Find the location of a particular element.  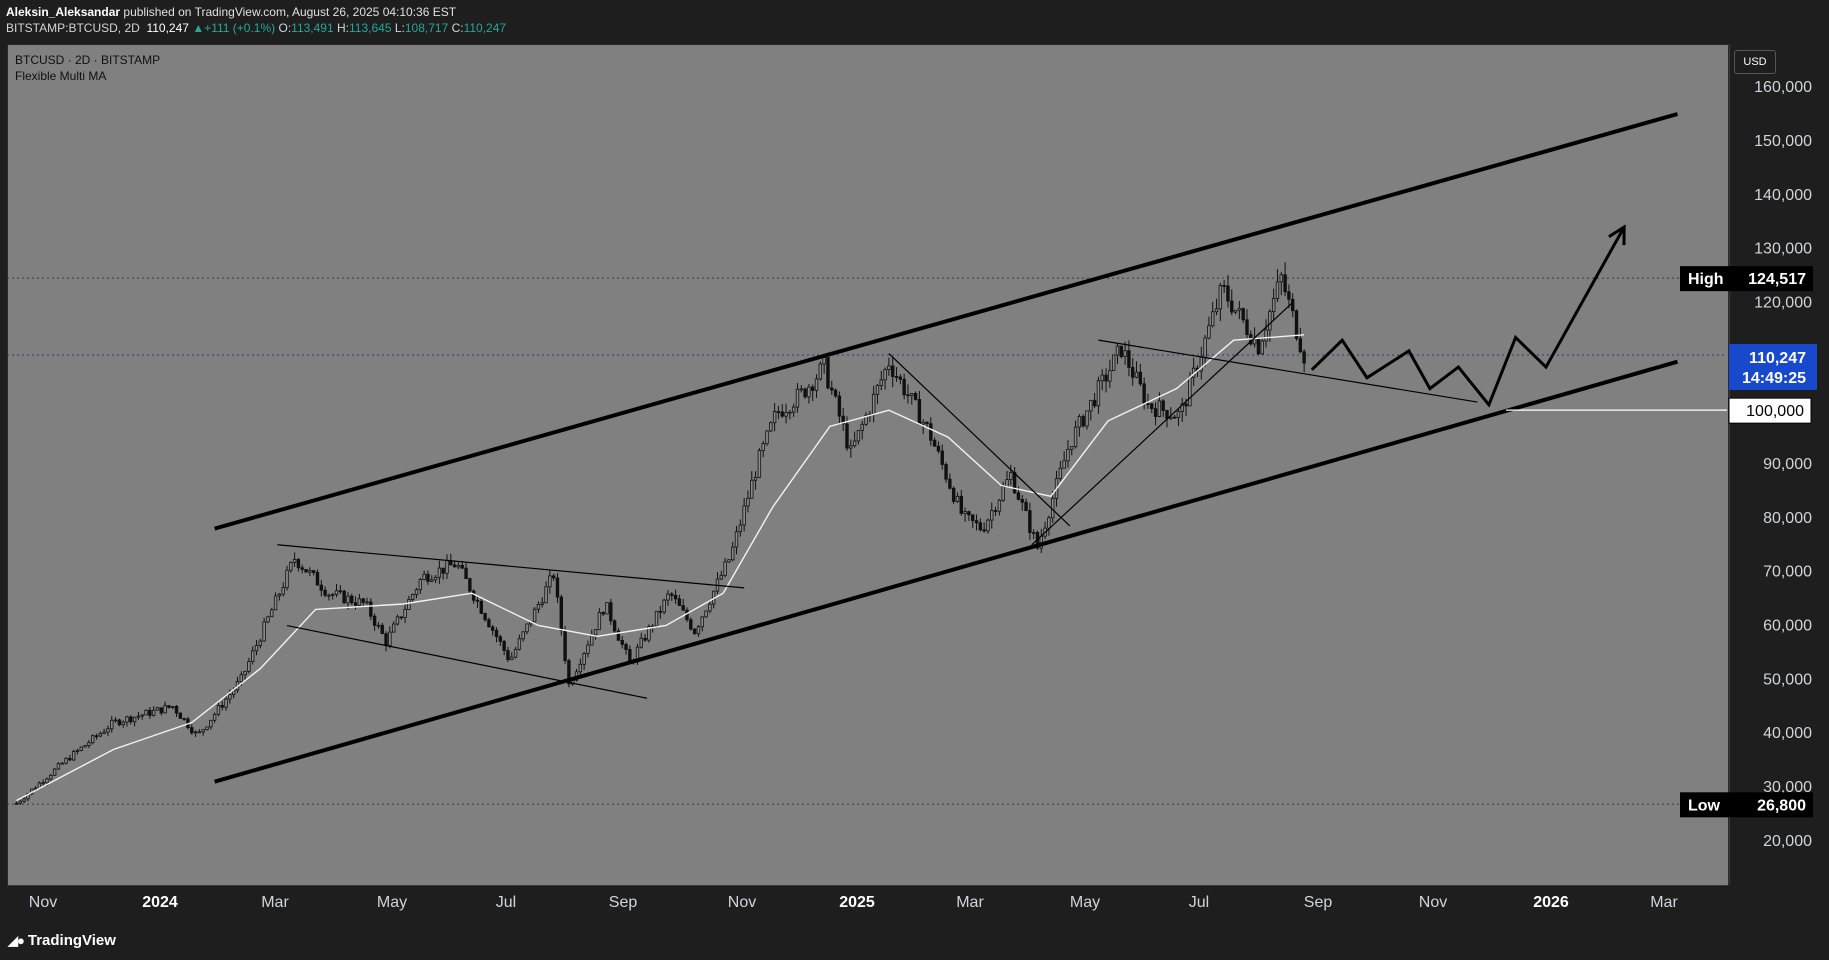

time-axis is located at coordinates (867, 903).